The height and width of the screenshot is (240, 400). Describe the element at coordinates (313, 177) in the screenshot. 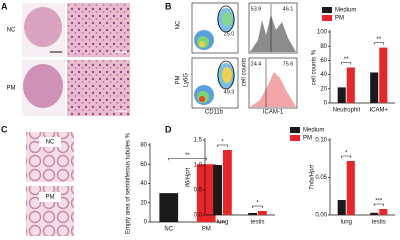

I see `y-axis-label: Tnfa/Hprt` at that location.